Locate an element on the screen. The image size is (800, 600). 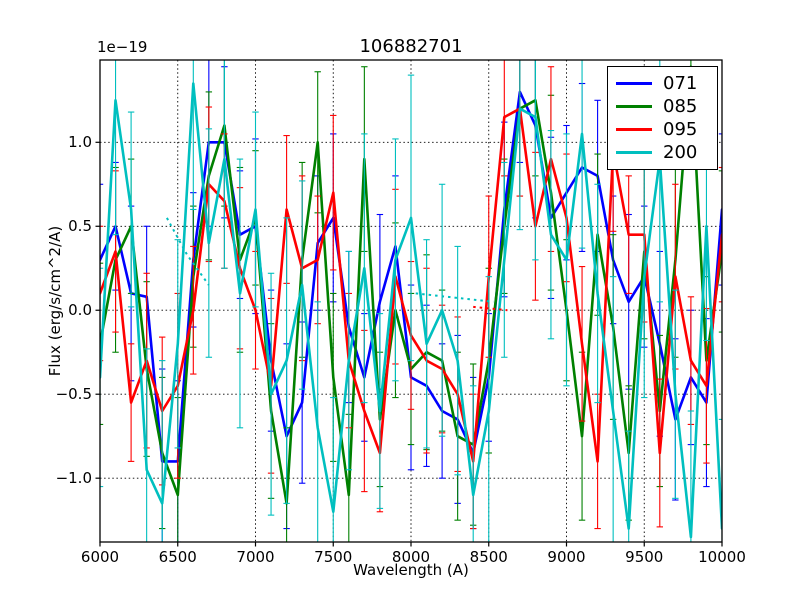
y-tick-label: −1.0 is located at coordinates (73, 478).